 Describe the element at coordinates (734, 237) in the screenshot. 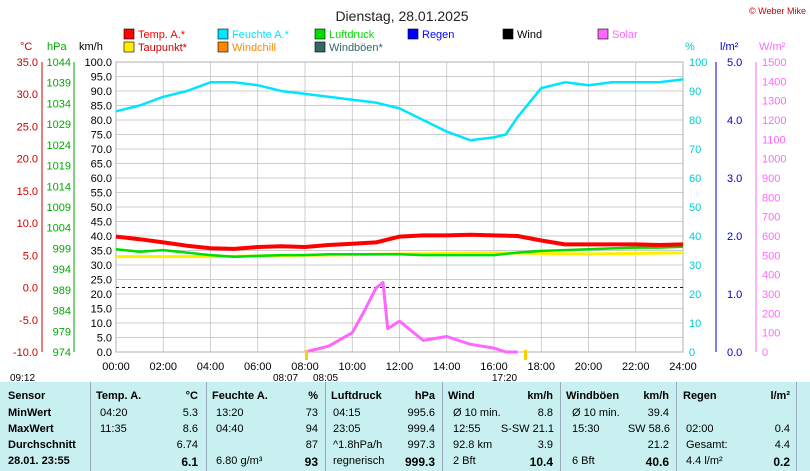

I see `rain-tick: 2.0` at that location.